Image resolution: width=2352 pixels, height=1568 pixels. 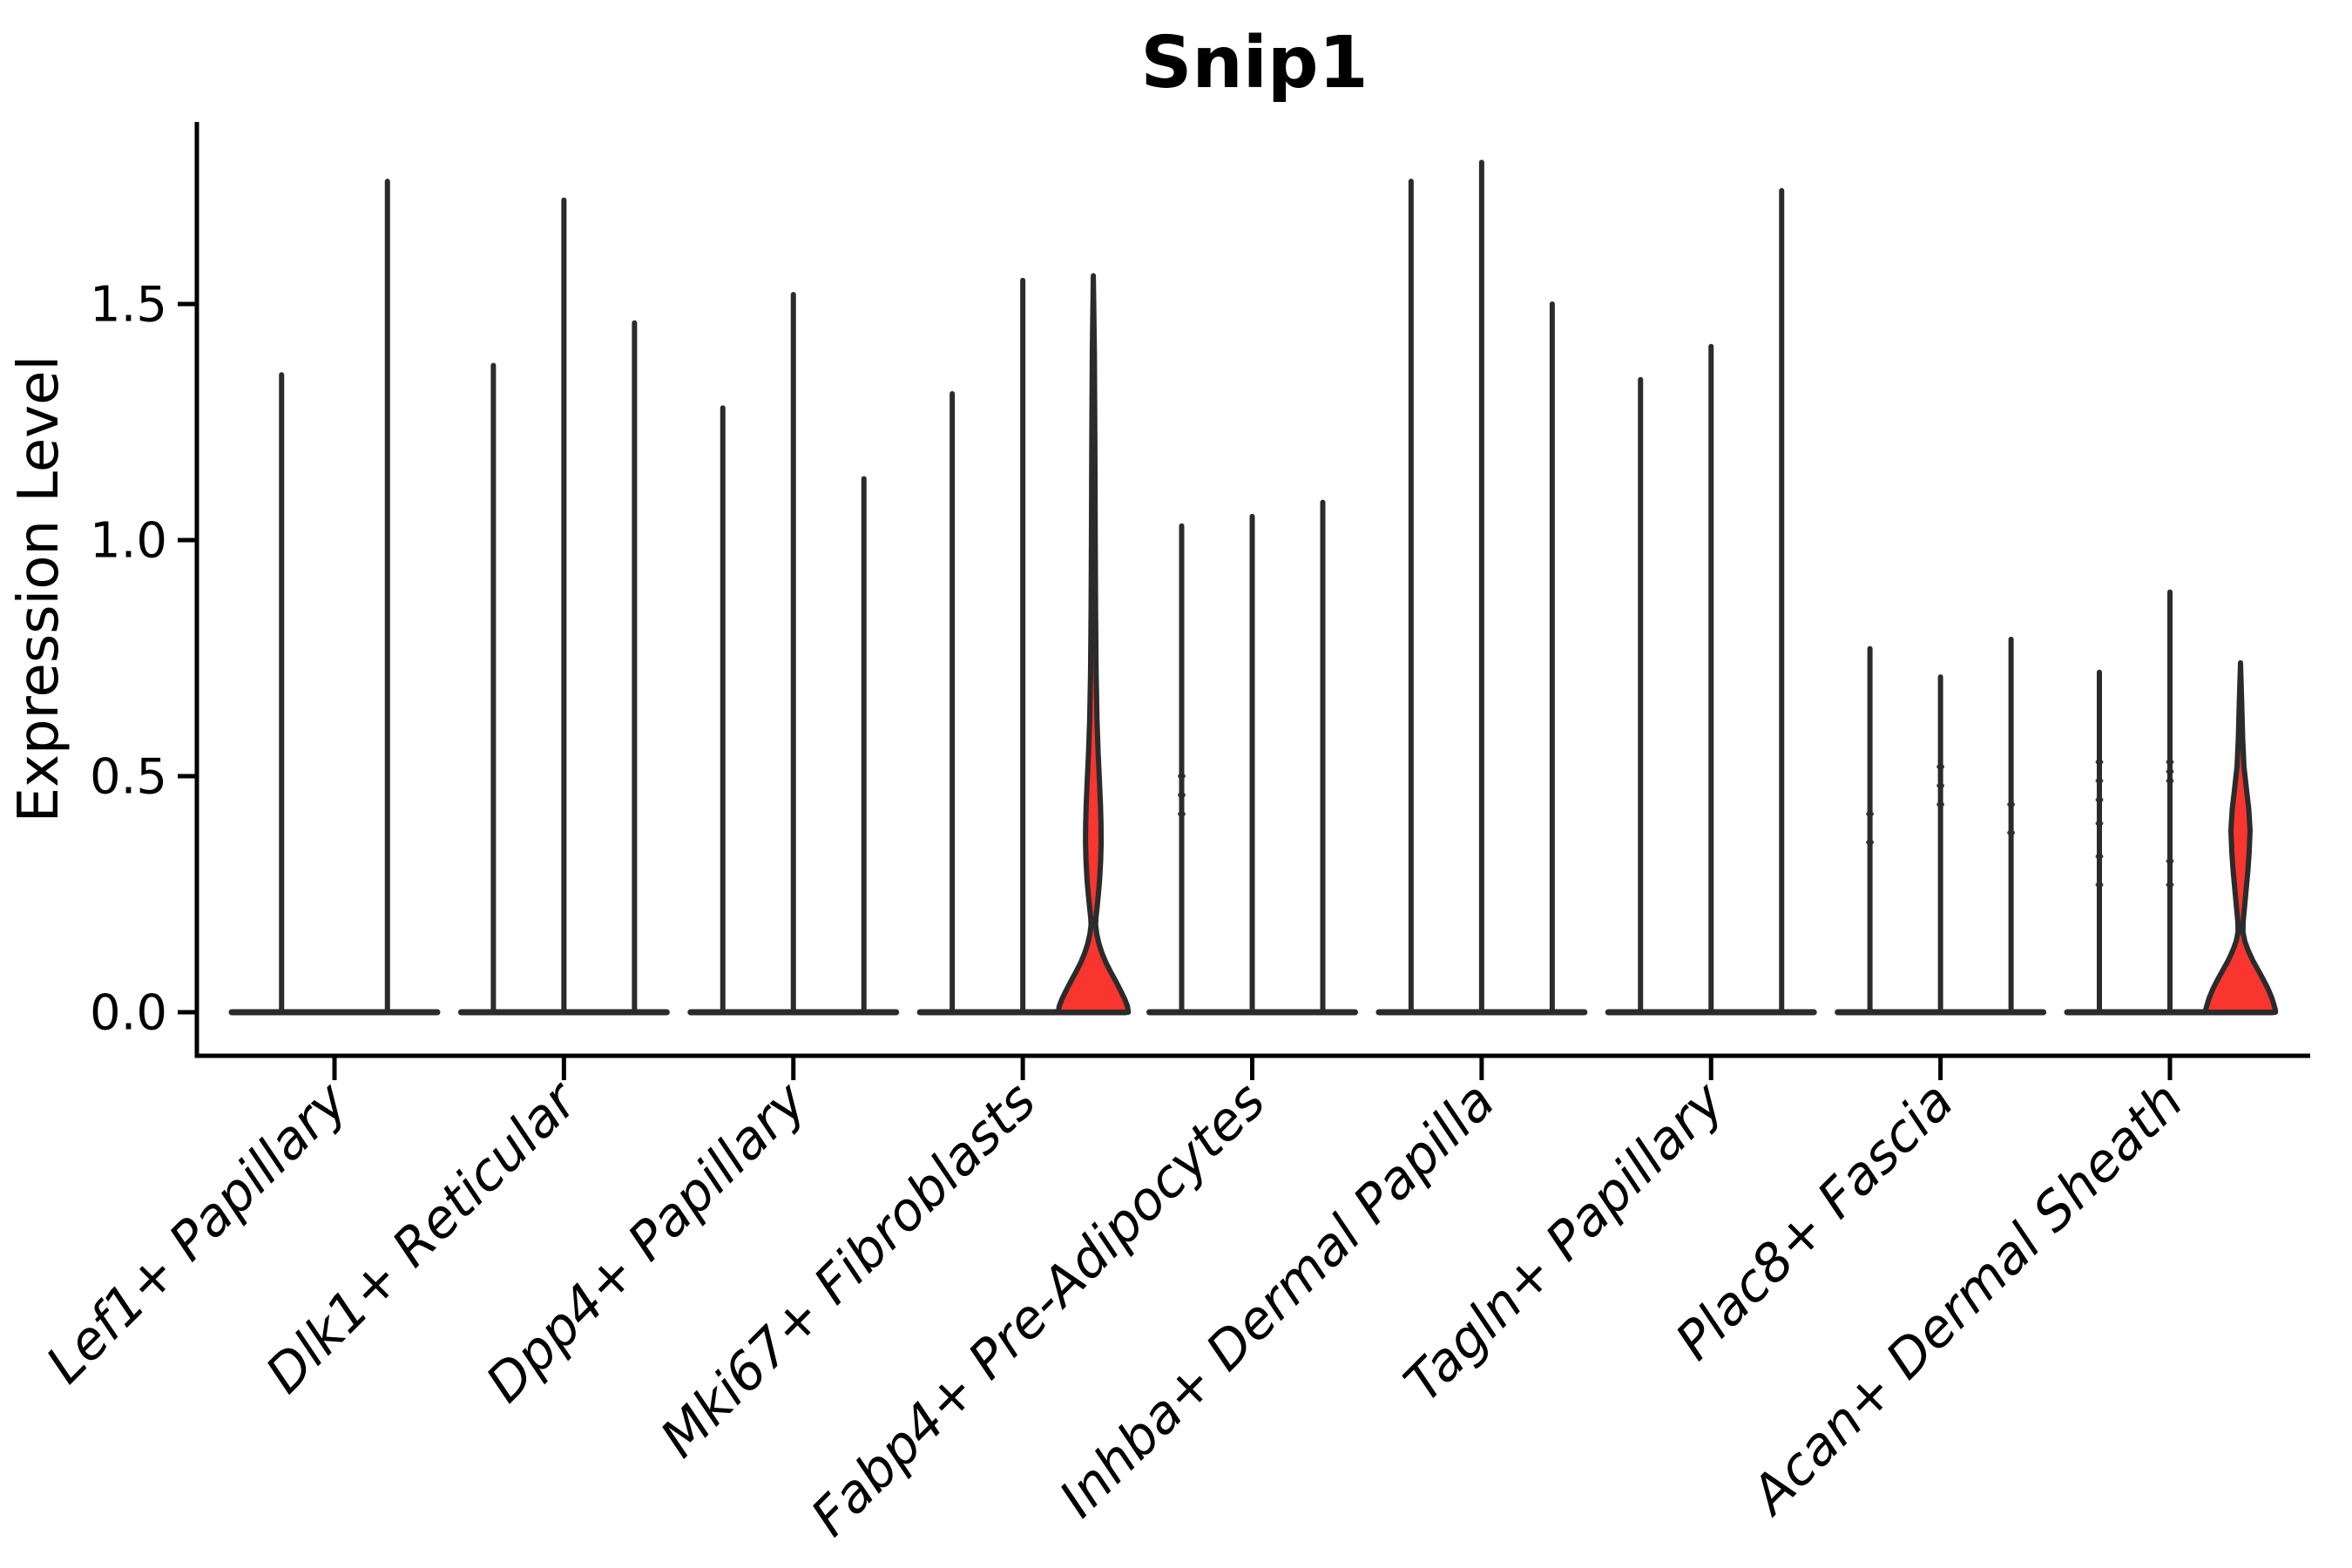 I want to click on y-tick-label: 1.0, so click(x=129, y=541).